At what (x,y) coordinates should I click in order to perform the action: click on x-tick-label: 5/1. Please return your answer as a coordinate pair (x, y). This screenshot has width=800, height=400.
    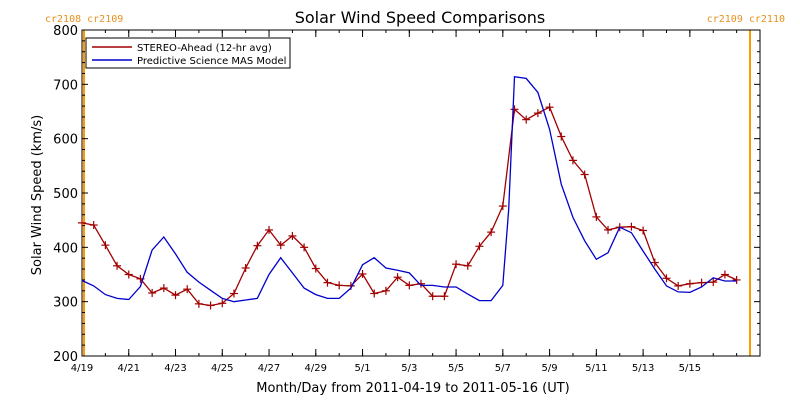
    Looking at the image, I should click on (363, 368).